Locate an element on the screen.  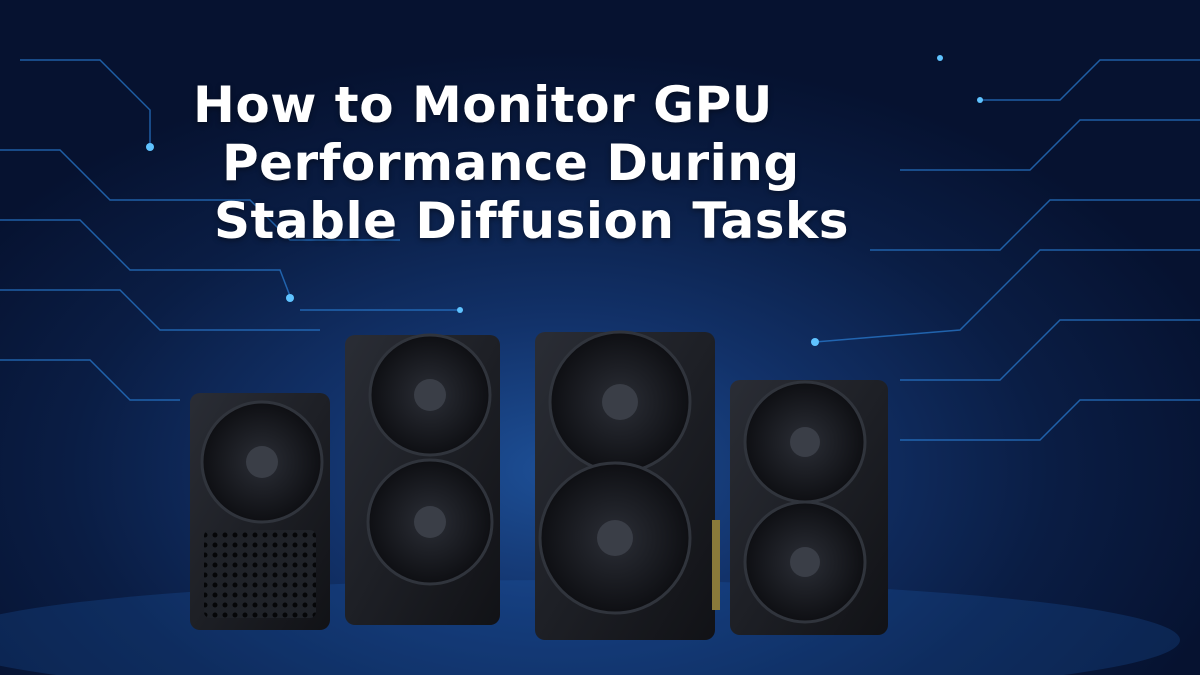
title-line-1: How to Monitor GPU is located at coordinates (483, 105).